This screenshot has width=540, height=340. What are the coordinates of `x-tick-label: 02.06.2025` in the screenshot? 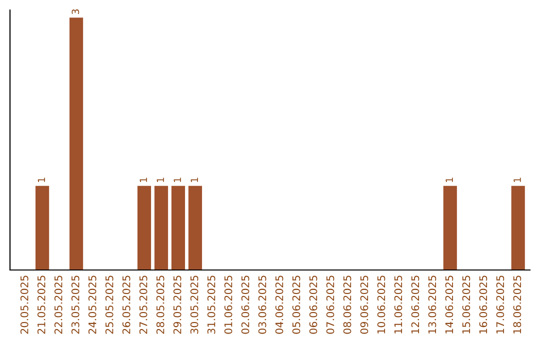 It's located at (245, 305).